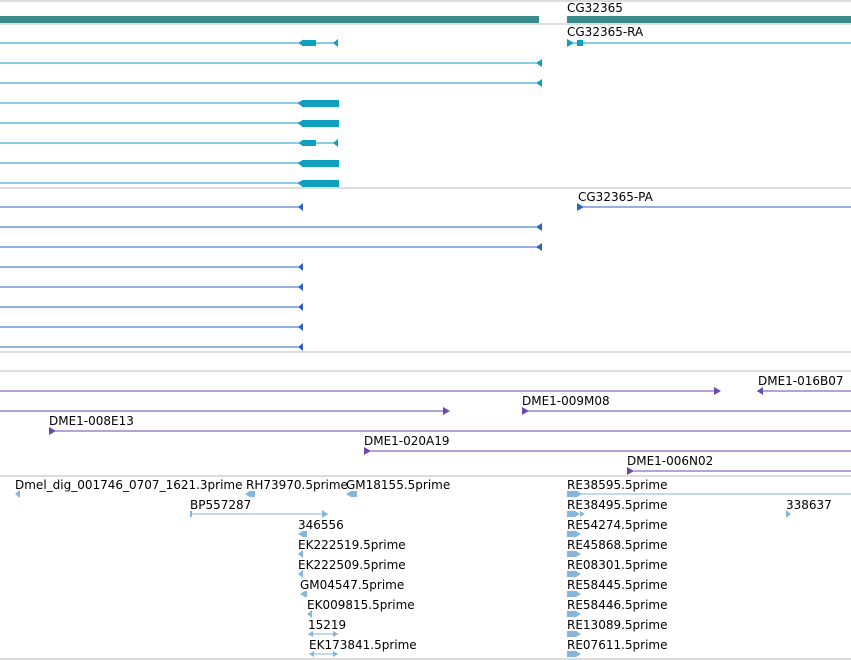  Describe the element at coordinates (617, 585) in the screenshot. I see `est-label: RE58445.5prime` at that location.